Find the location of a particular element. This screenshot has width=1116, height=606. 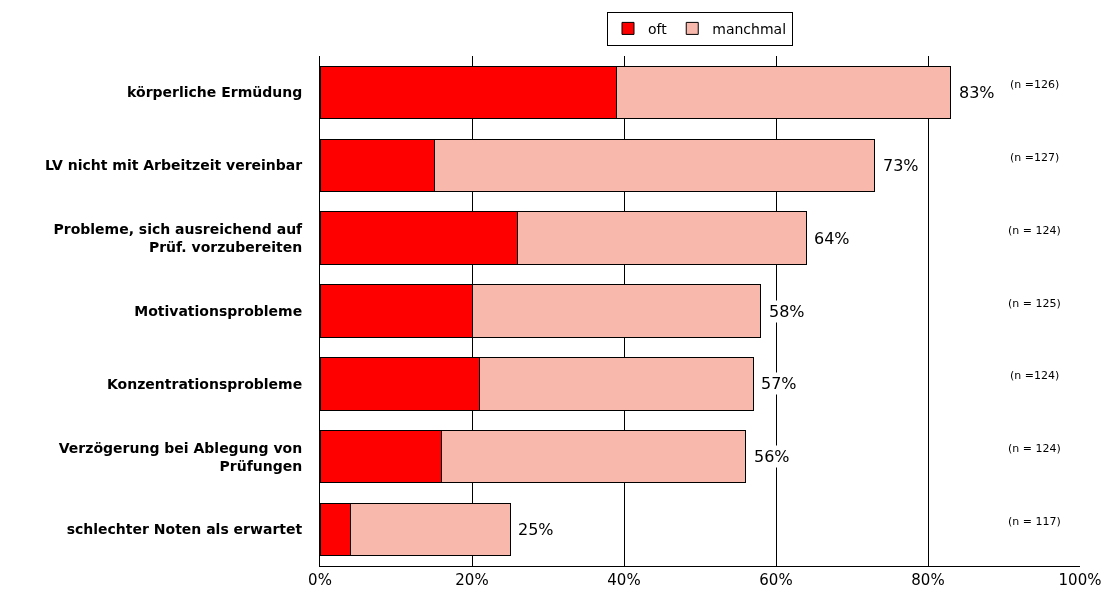

x-tick-label: 40% is located at coordinates (624, 580).